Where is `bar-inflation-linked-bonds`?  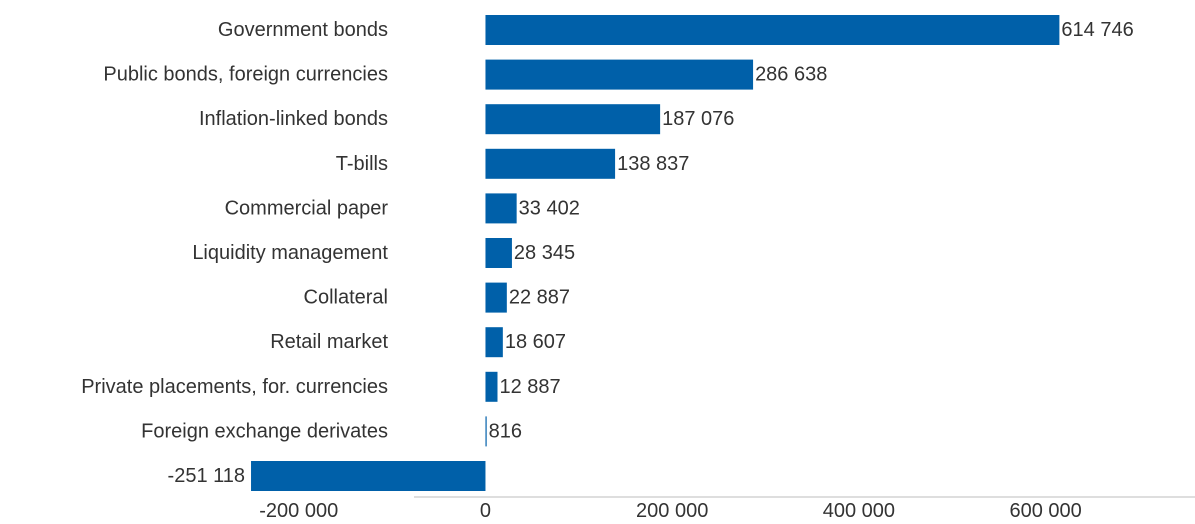 bar-inflation-linked-bonds is located at coordinates (573, 119).